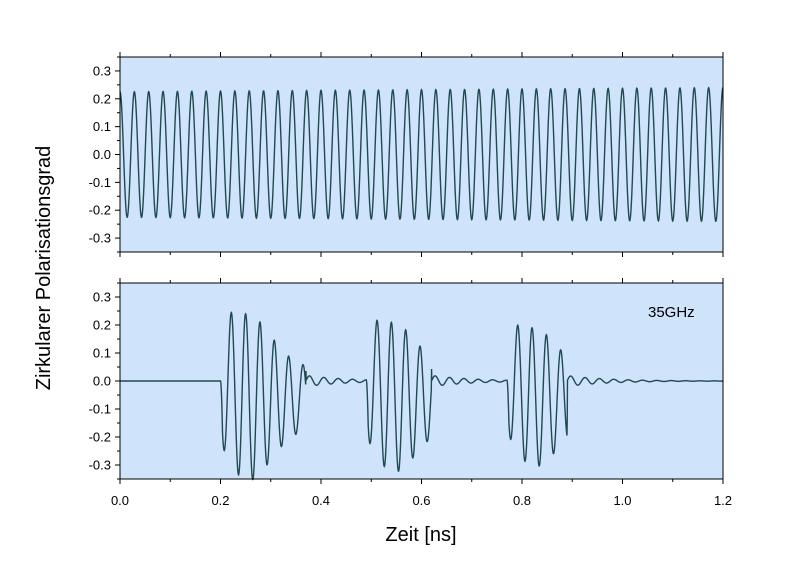  What do you see at coordinates (120, 500) in the screenshot?
I see `x-tick-label: 0.0` at bounding box center [120, 500].